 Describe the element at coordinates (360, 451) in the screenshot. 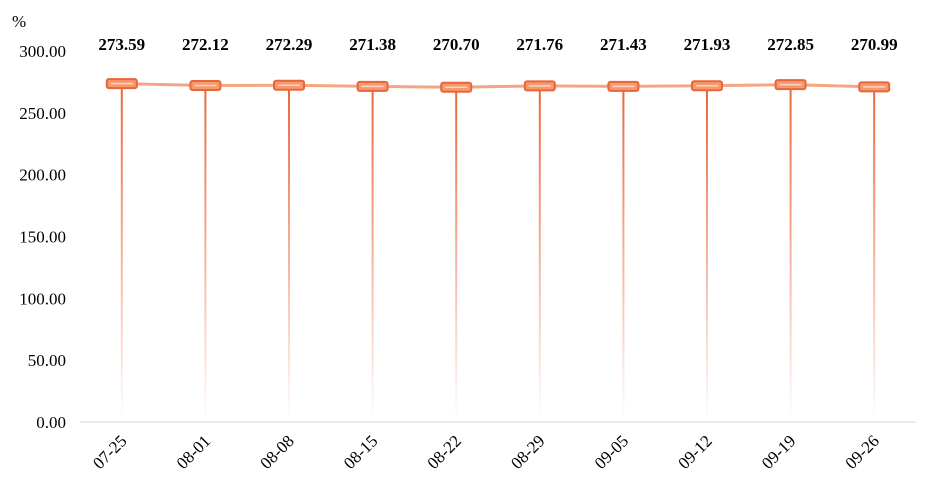

I see `x-tick-label: 08-15` at that location.